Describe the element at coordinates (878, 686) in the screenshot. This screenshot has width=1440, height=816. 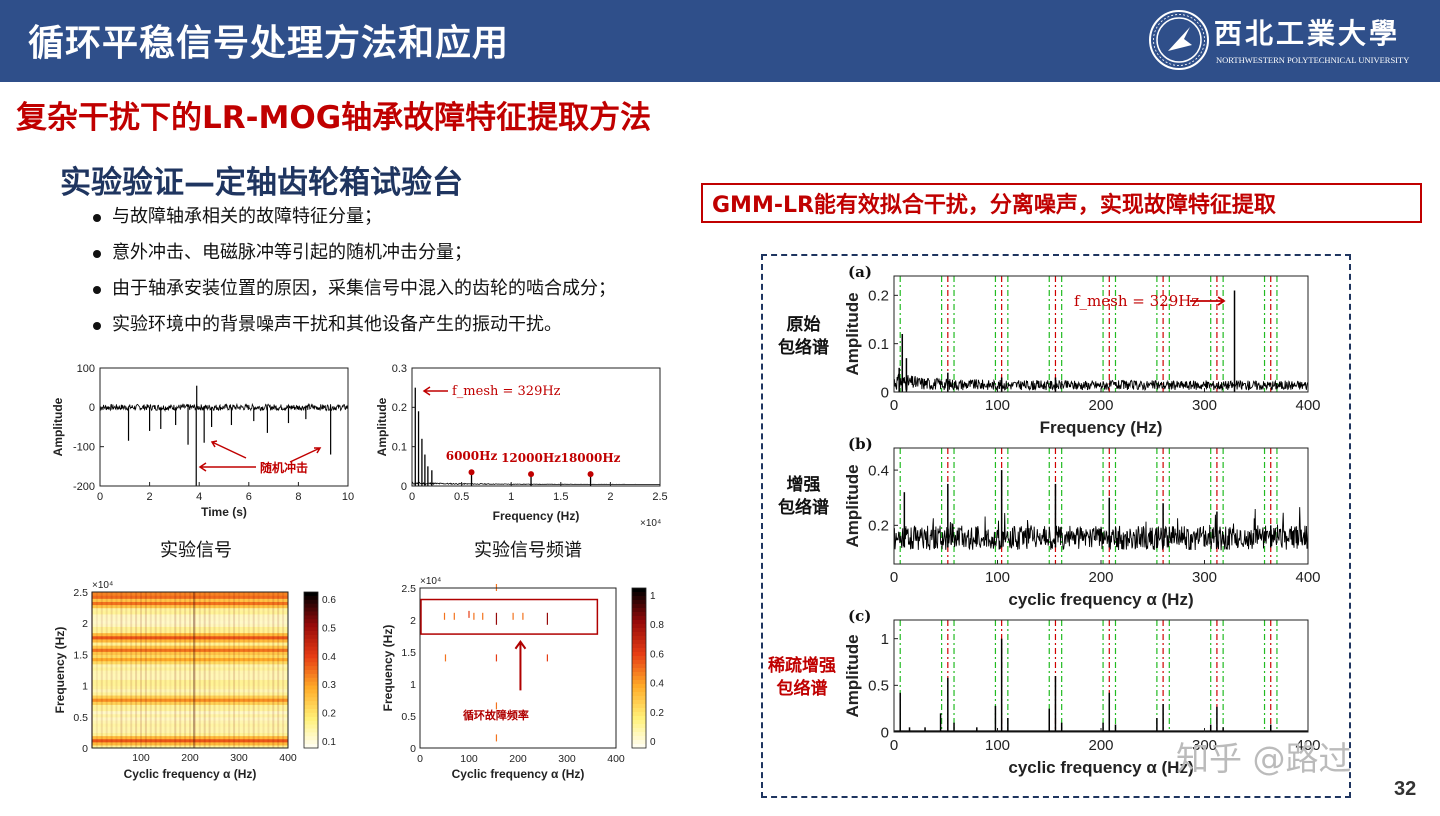
I see `y-tick-label: 0.5` at that location.